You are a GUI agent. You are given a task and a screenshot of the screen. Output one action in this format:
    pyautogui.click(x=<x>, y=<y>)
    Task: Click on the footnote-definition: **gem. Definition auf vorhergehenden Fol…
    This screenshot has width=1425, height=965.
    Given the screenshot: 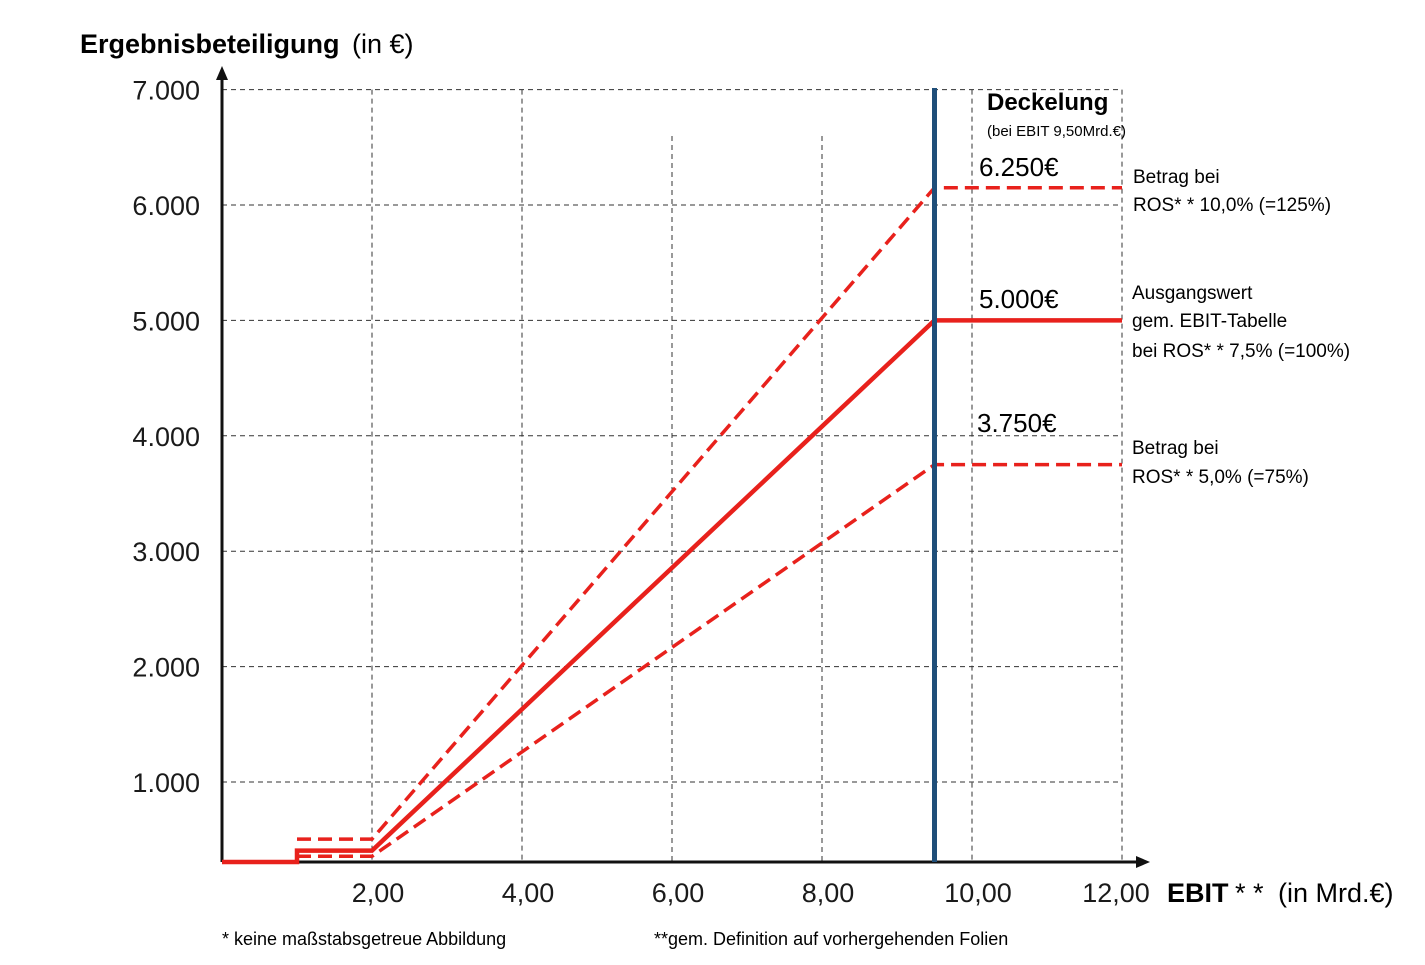 What is the action you would take?
    pyautogui.click(x=831, y=939)
    